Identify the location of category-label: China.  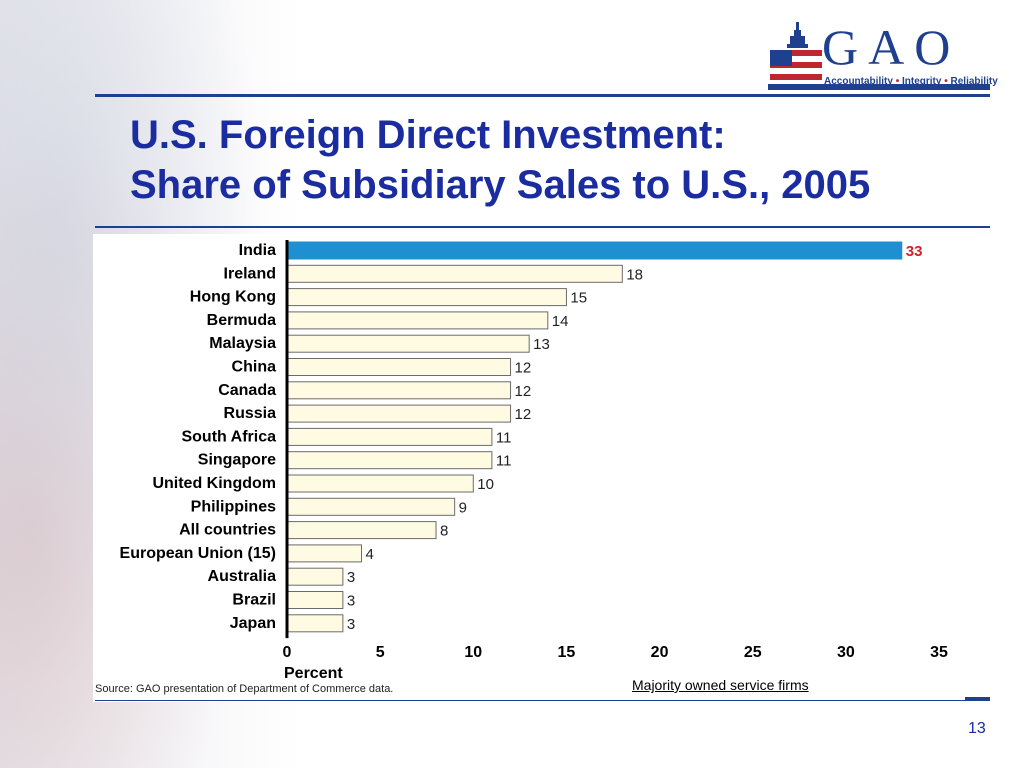
(254, 367).